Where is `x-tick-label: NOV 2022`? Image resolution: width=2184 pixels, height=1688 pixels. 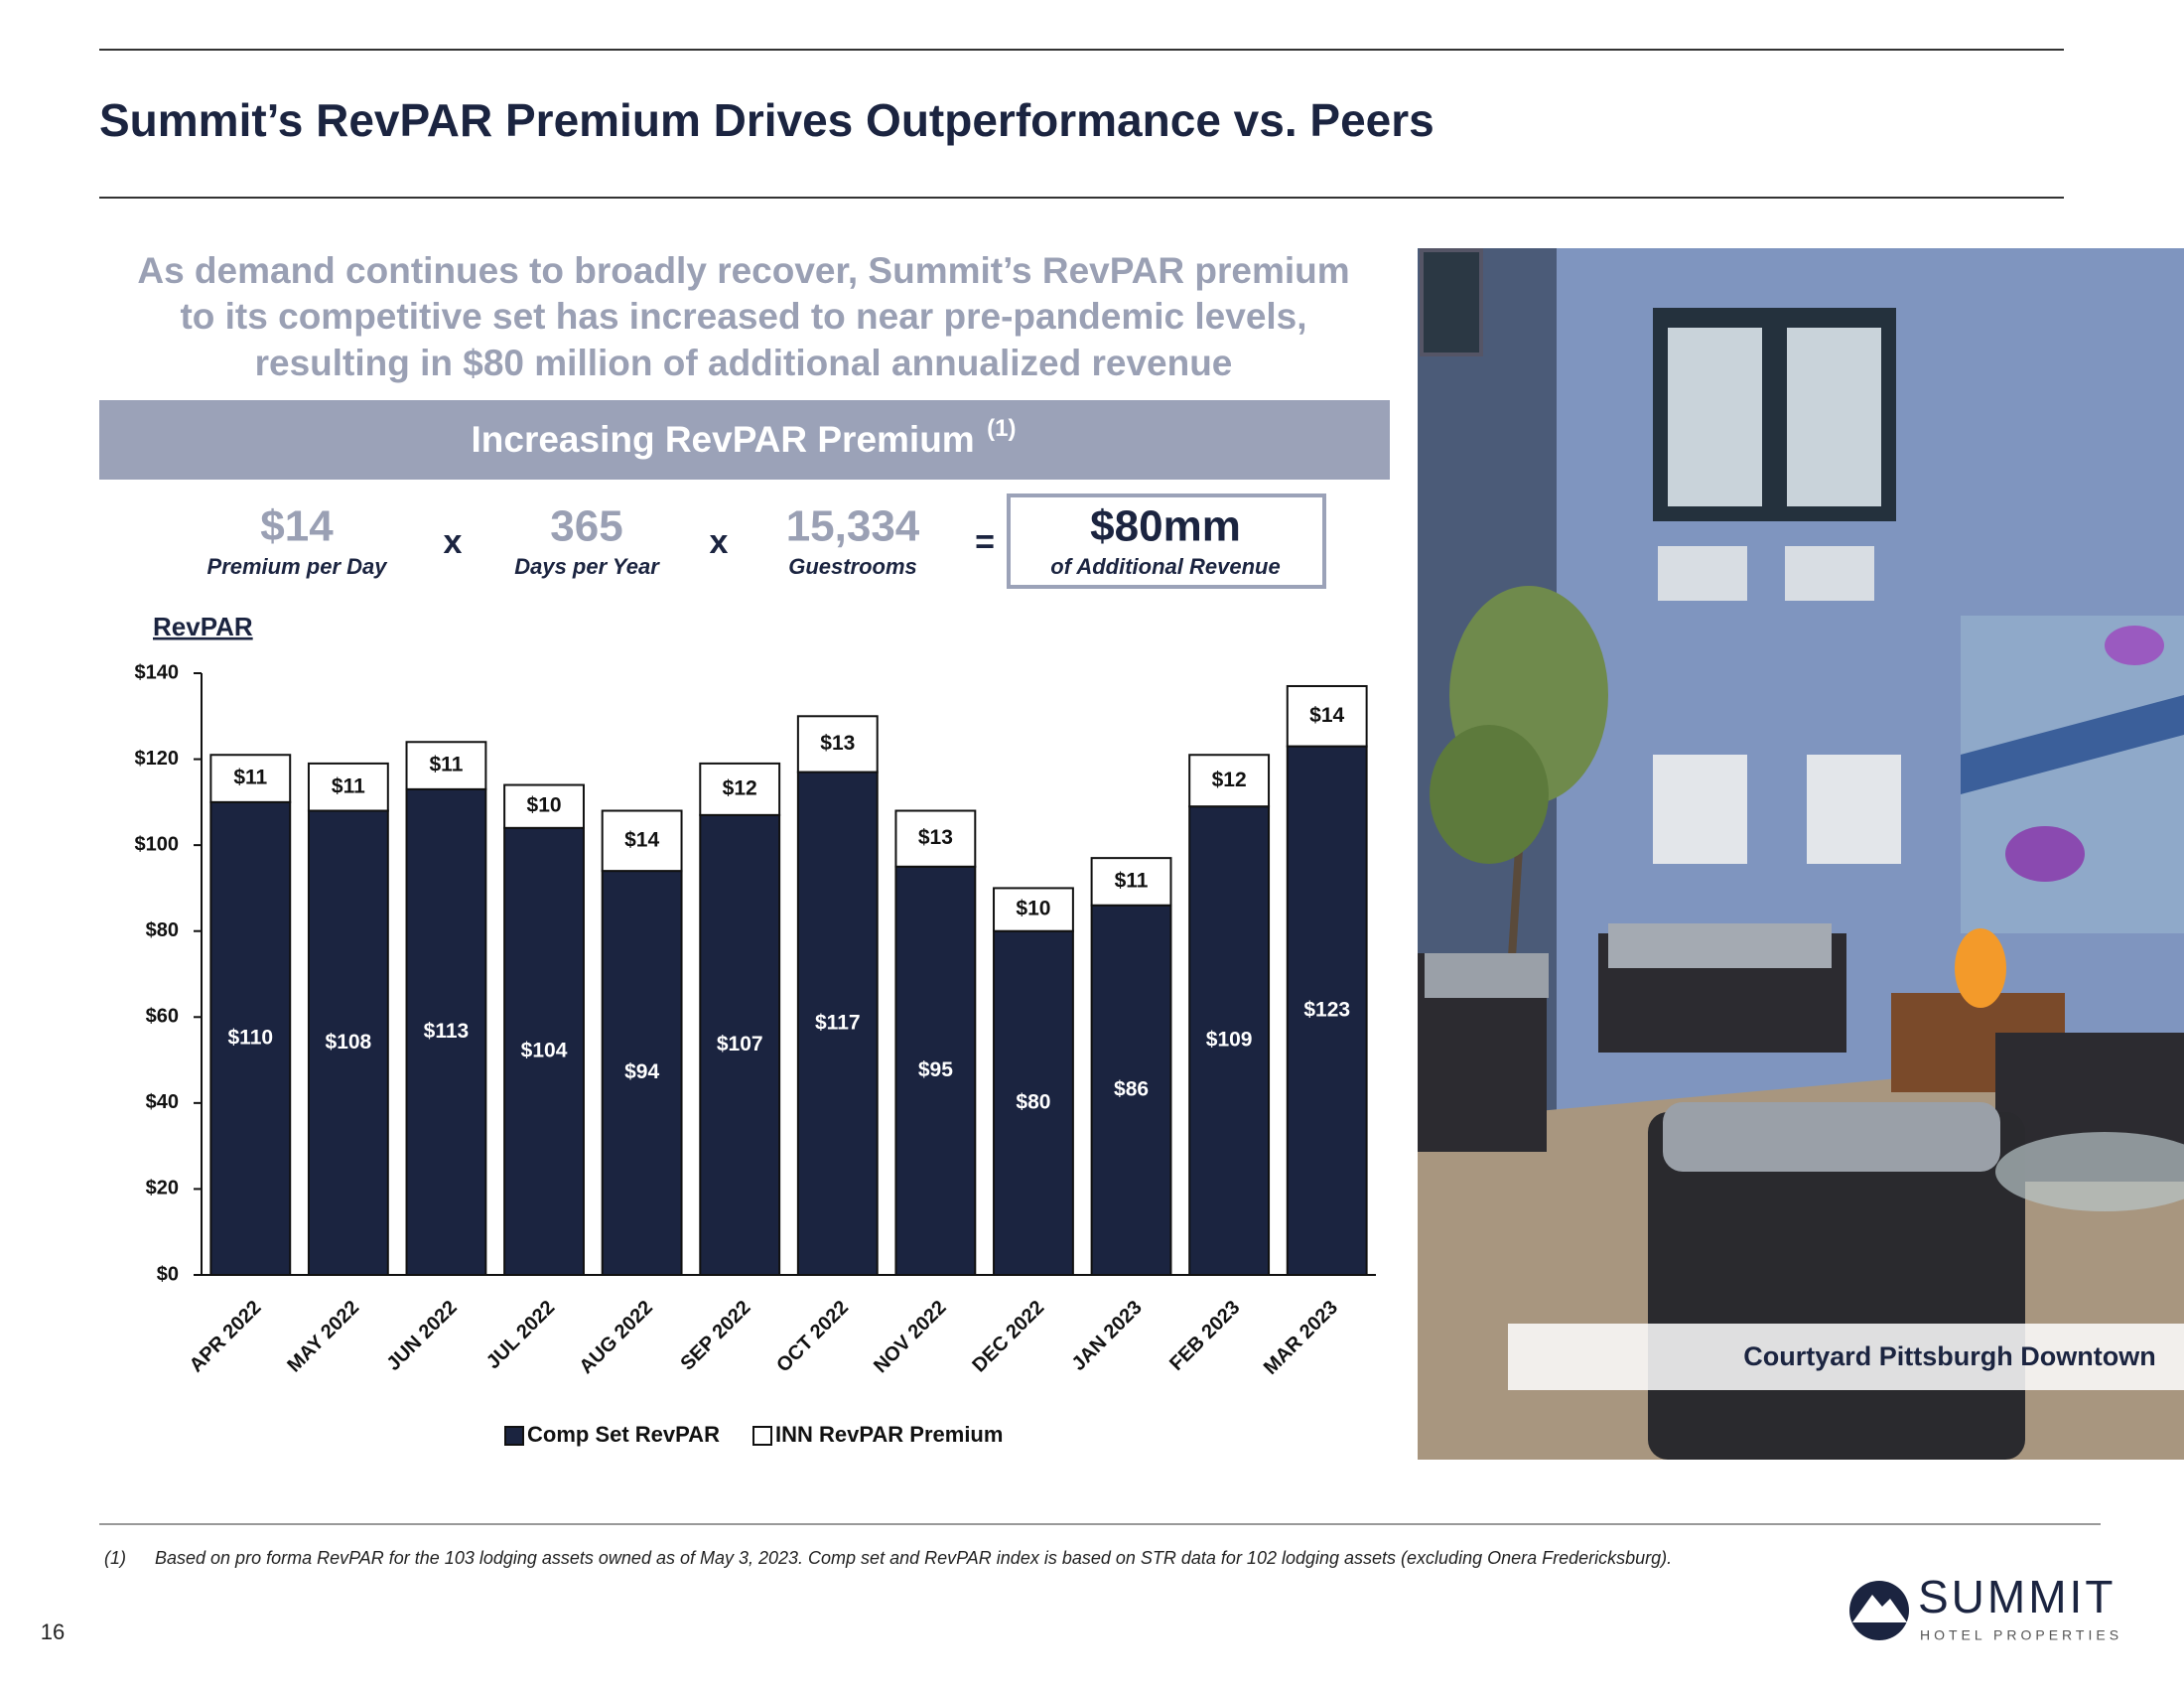
x-tick-label: NOV 2022 is located at coordinates (910, 1337).